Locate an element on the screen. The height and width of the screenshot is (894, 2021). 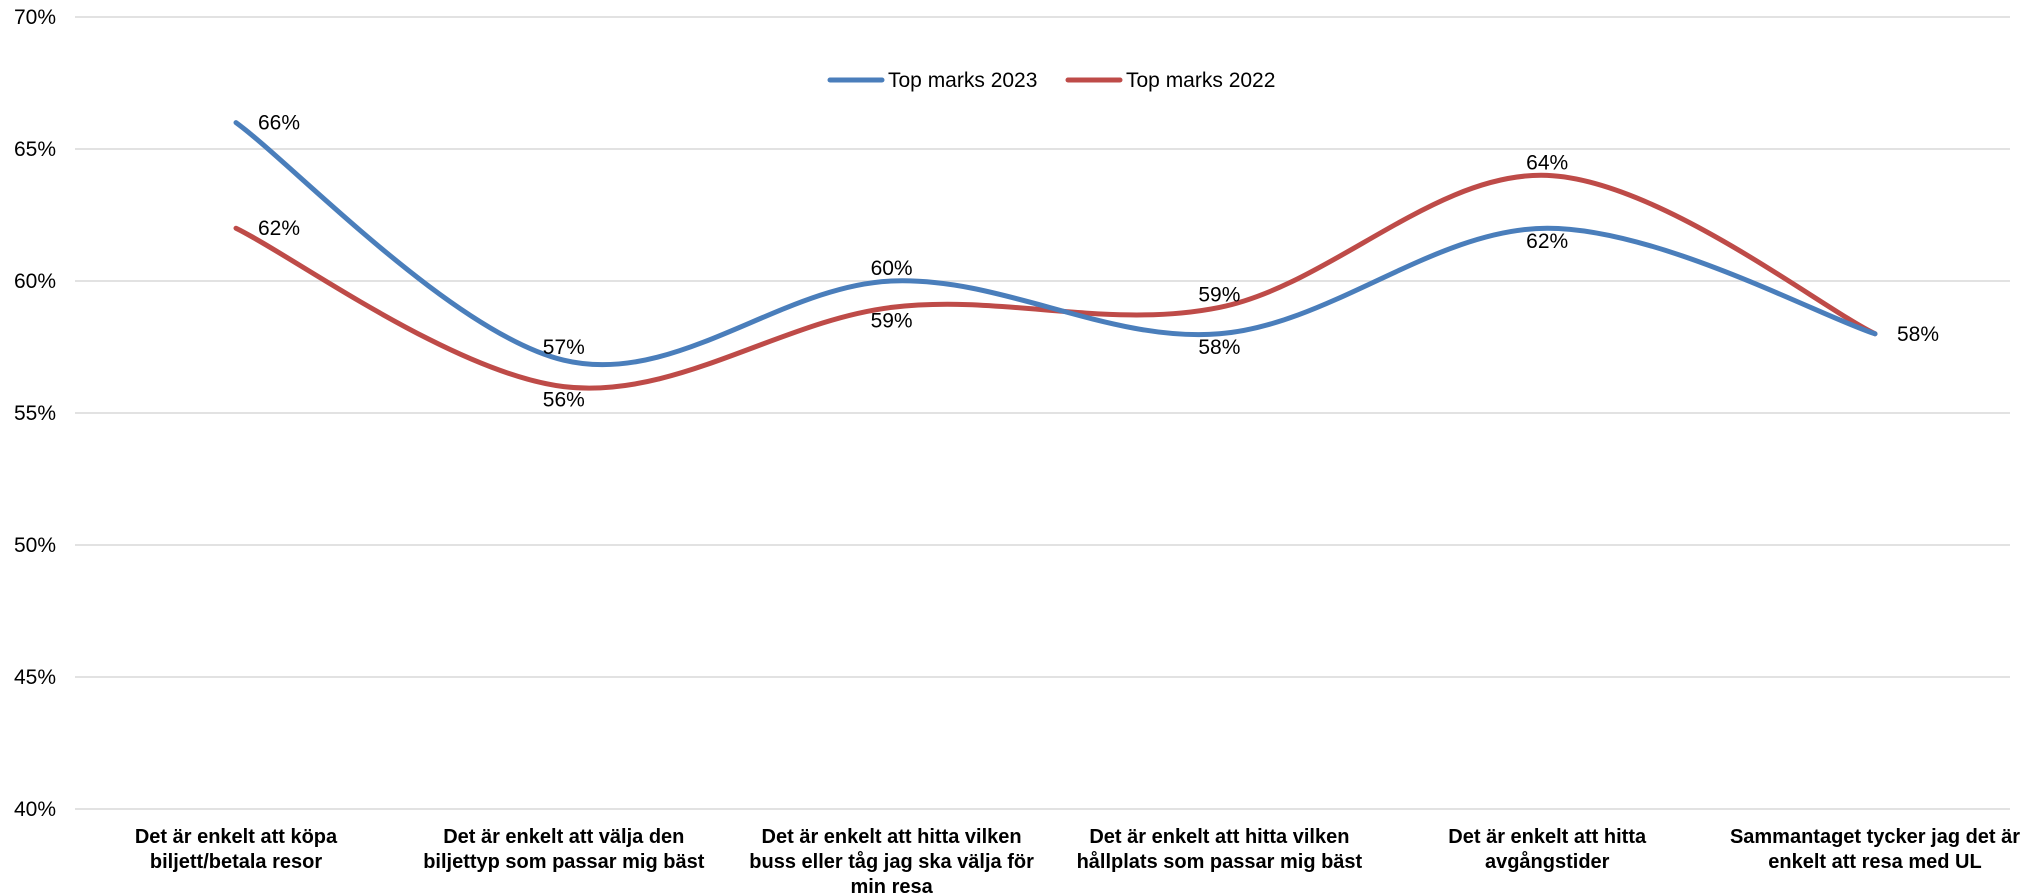
data-label-top-marks-2022: 56% is located at coordinates (564, 400).